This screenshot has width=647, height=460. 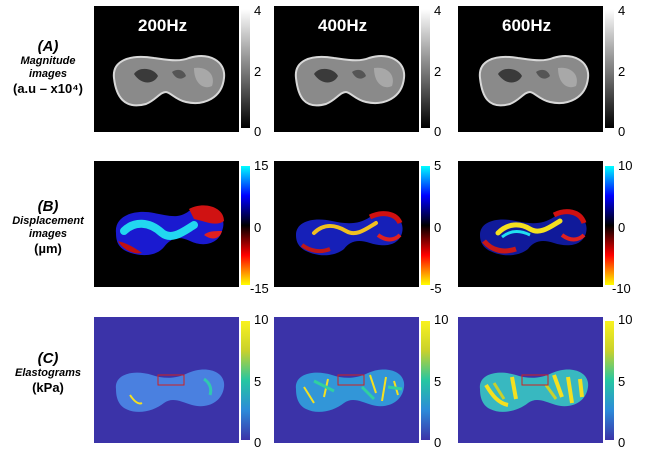 What do you see at coordinates (245, 380) in the screenshot?
I see `elastogram-colorbar-200hz` at bounding box center [245, 380].